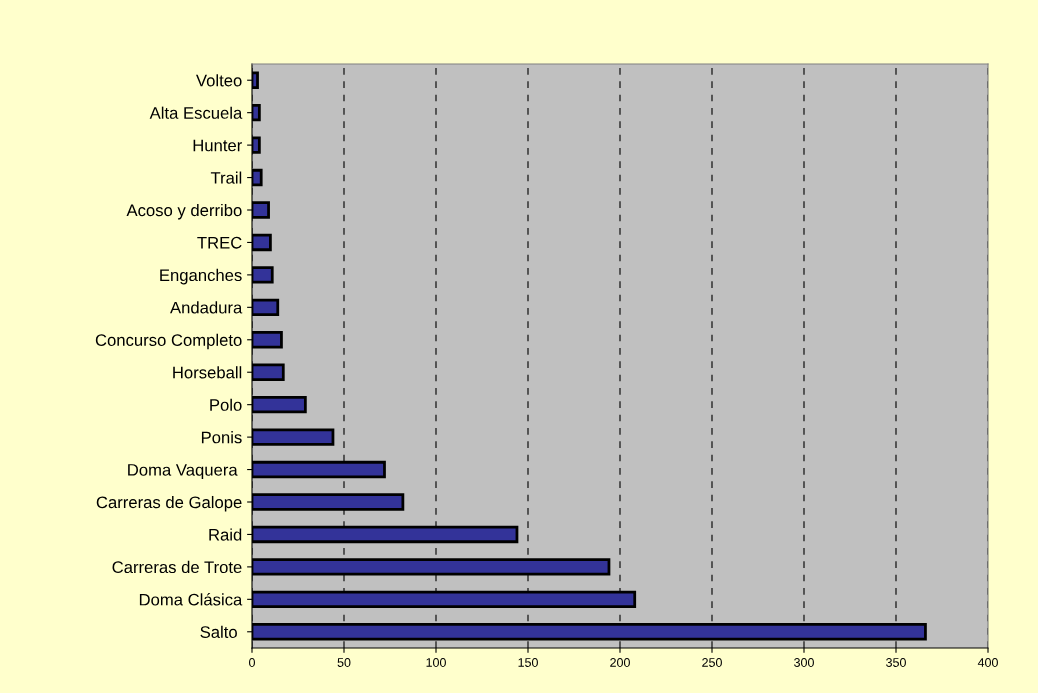  I want to click on x-tick-label: 50, so click(344, 662).